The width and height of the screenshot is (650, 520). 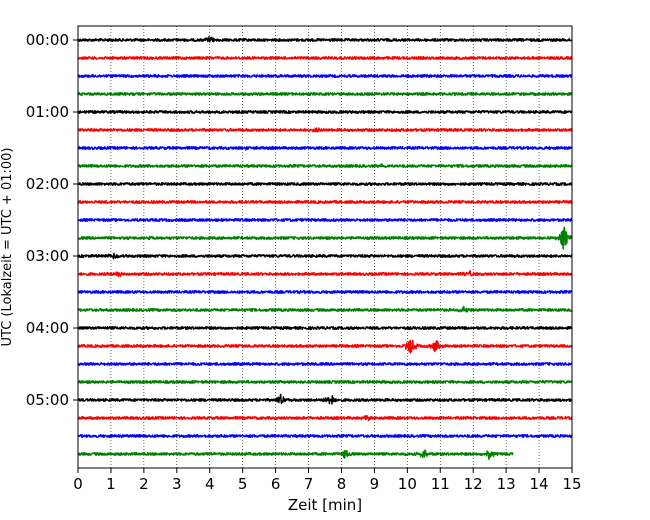 What do you see at coordinates (309, 484) in the screenshot?
I see `x-tick-label: 7` at bounding box center [309, 484].